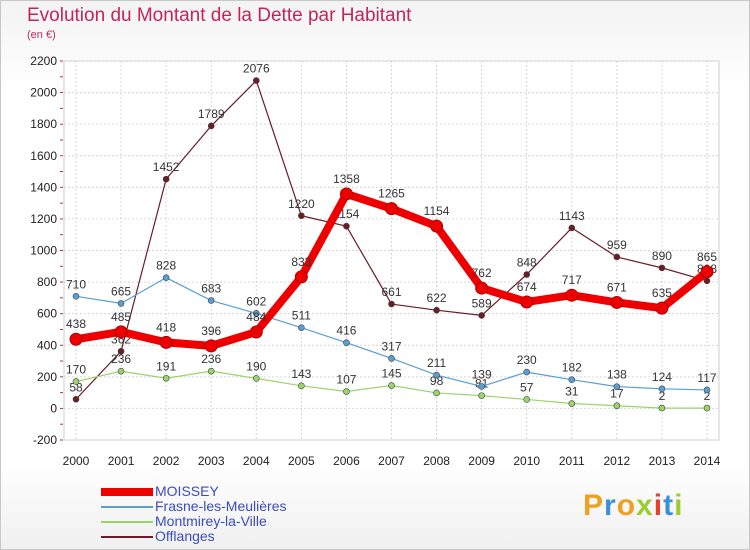 This screenshot has height=550, width=750. Describe the element at coordinates (707, 461) in the screenshot. I see `x-tick-label: 2014` at that location.